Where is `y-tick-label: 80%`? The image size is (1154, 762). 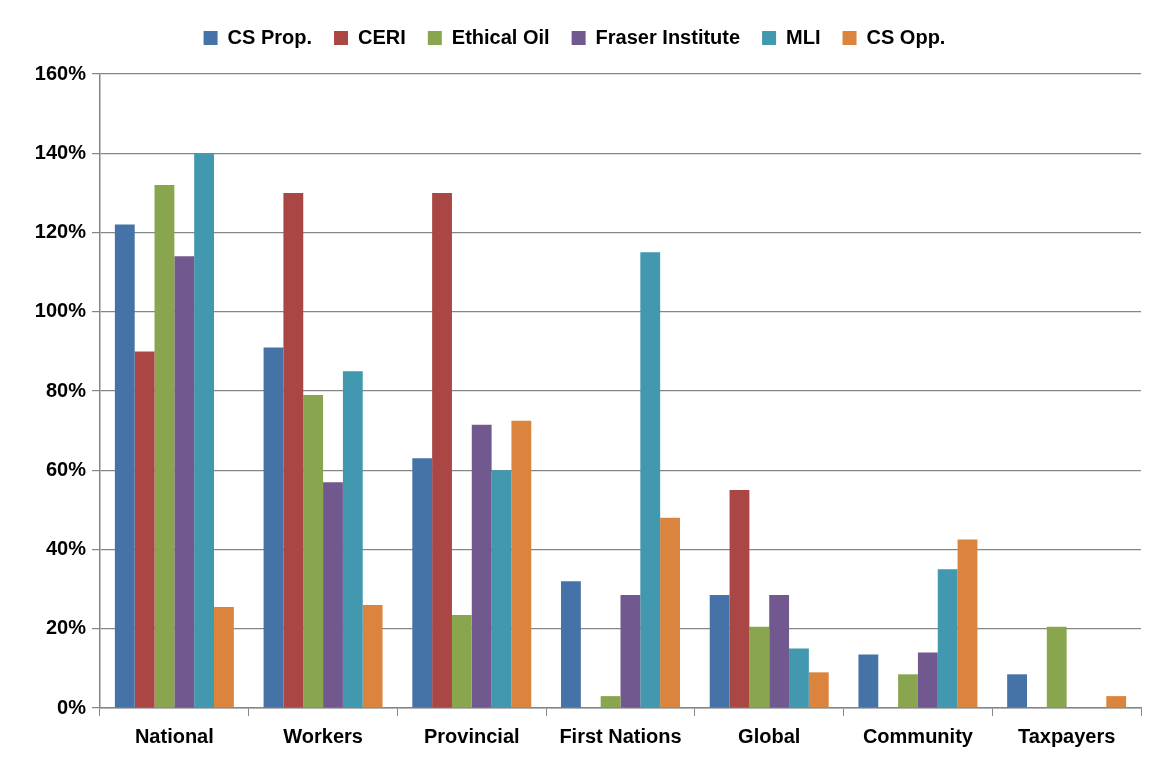 y-tick-label: 80% is located at coordinates (66, 389).